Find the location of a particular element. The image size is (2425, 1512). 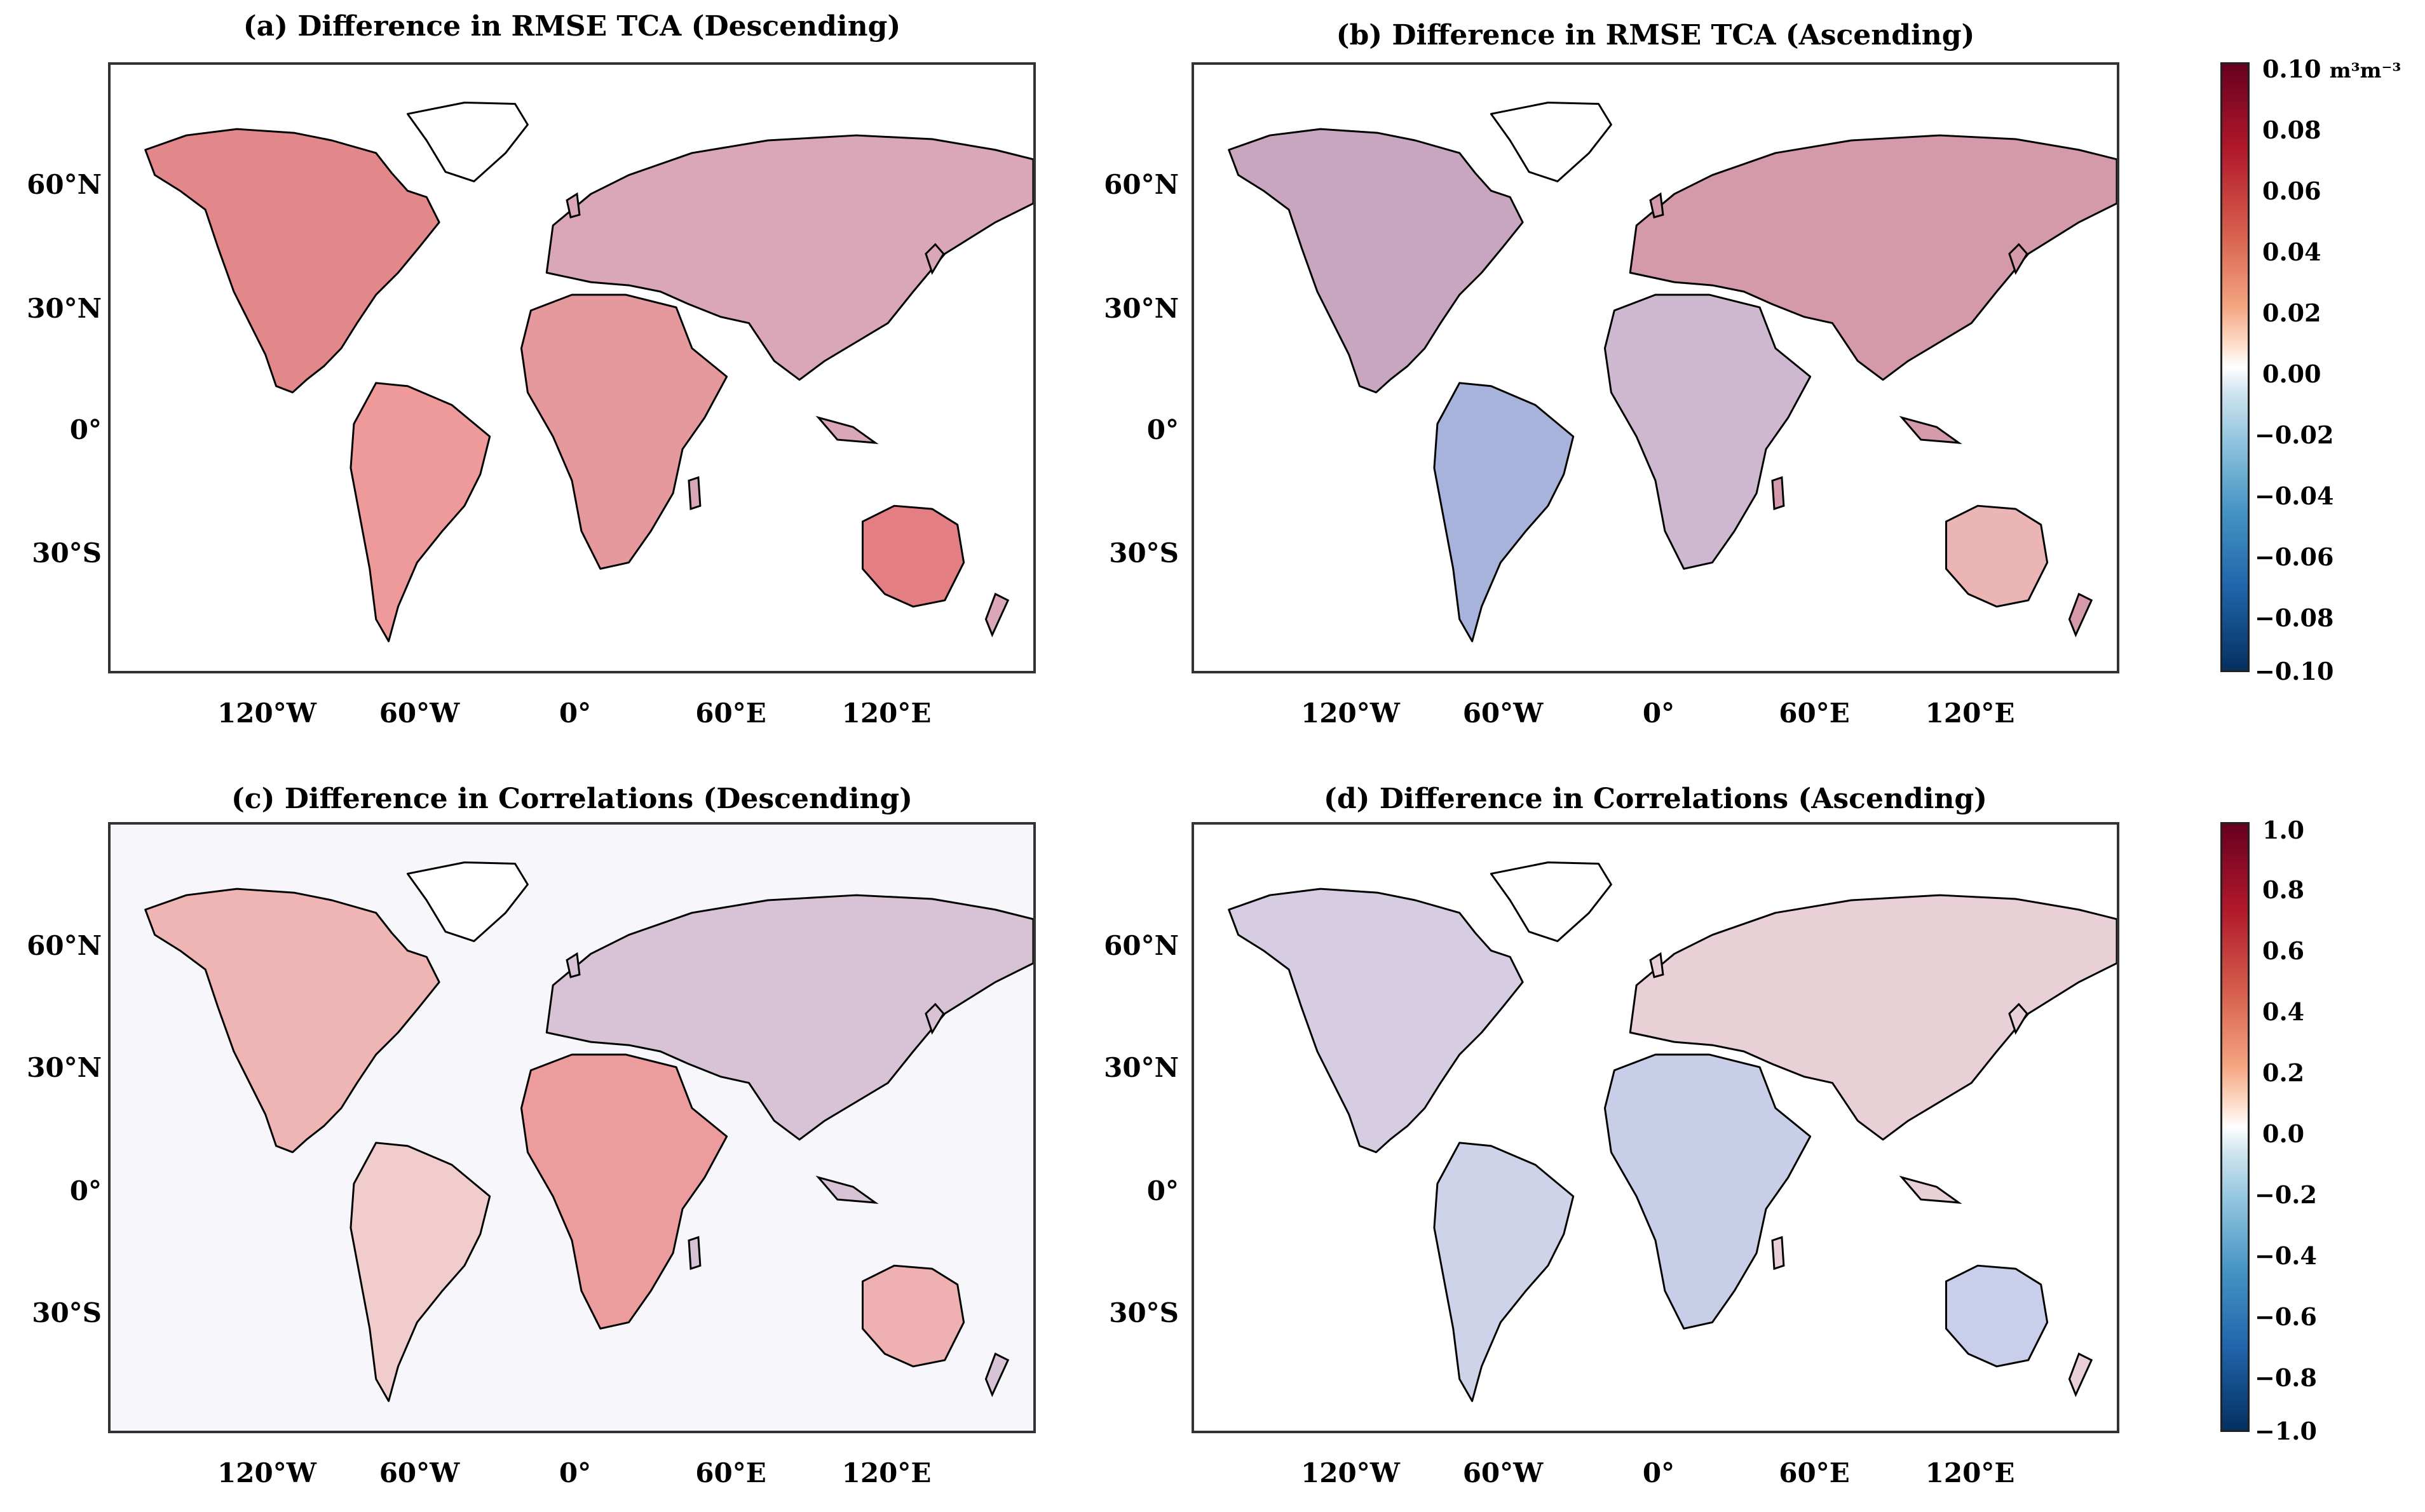

cbar-bottom-tick: 0.8 is located at coordinates (2283, 889).